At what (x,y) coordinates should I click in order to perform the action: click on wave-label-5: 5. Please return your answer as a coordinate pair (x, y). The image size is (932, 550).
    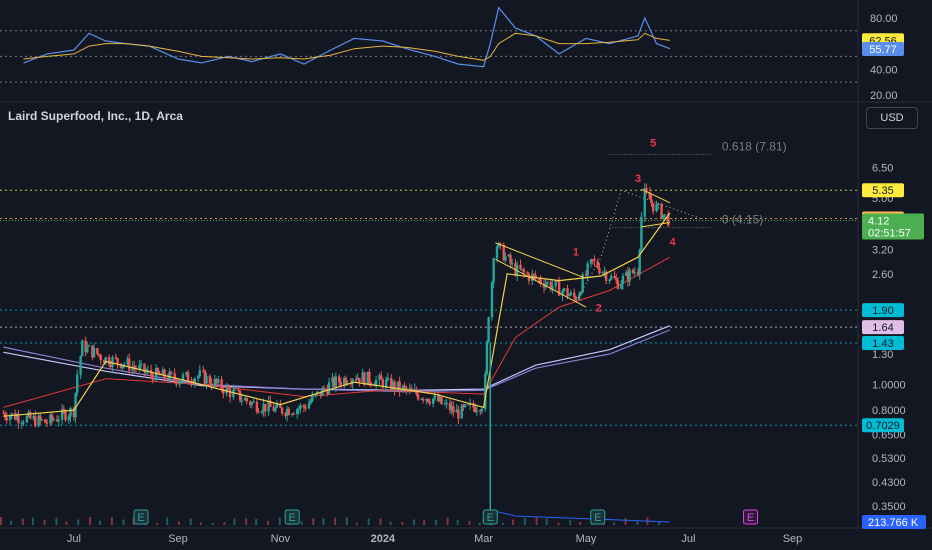
    Looking at the image, I should click on (653, 143).